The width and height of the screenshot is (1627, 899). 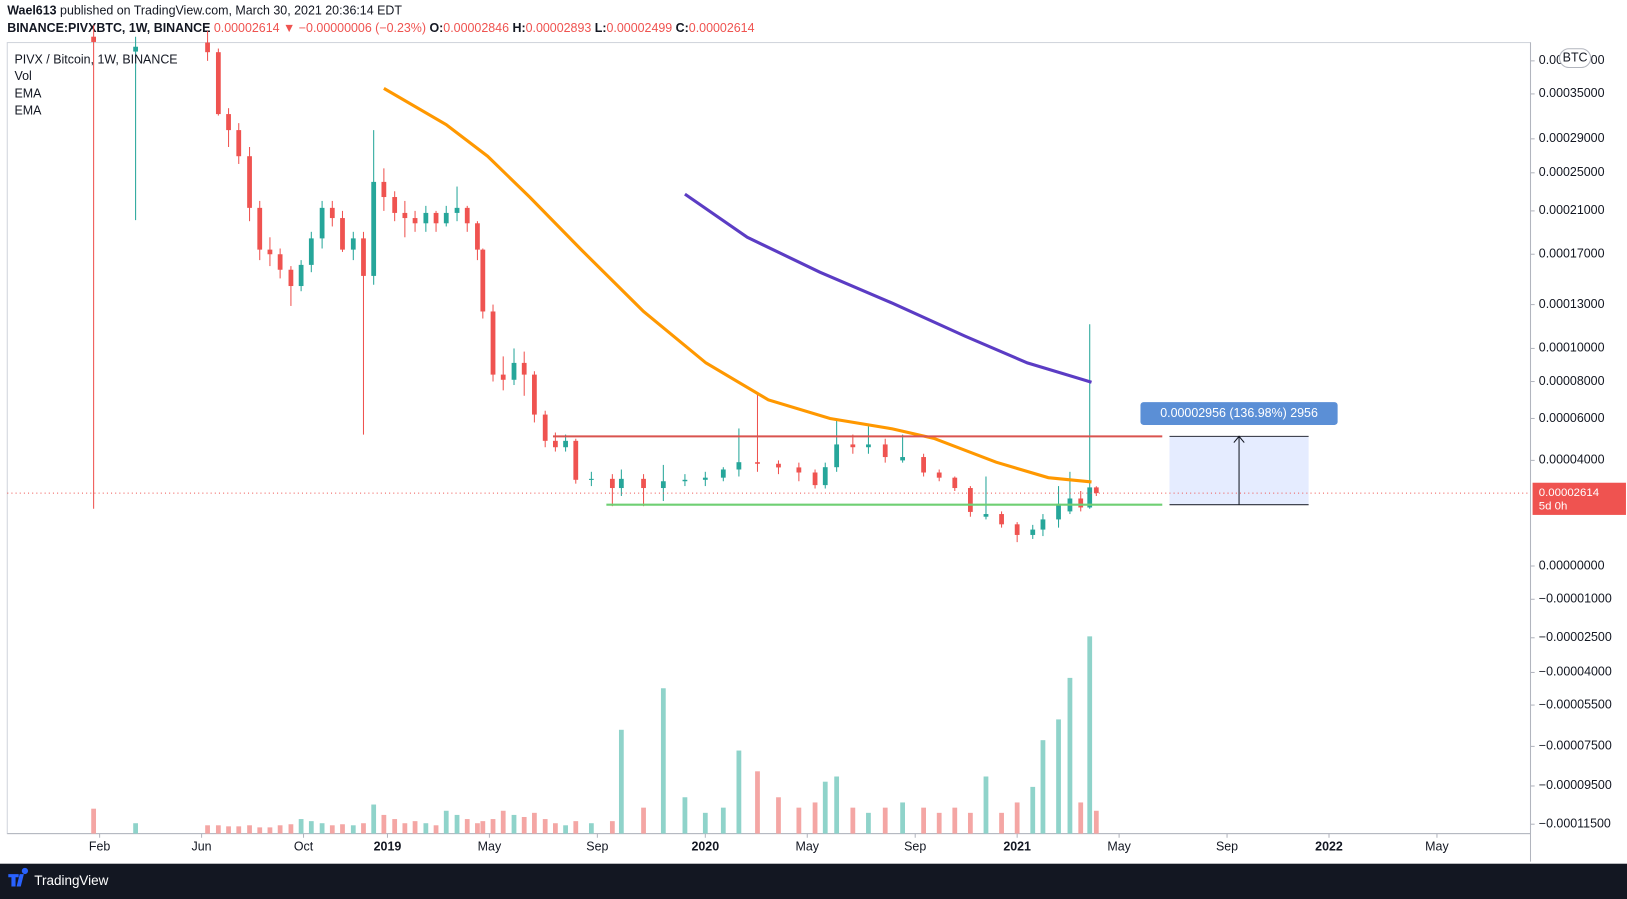 I want to click on x-tick-label: Feb, so click(x=100, y=846).